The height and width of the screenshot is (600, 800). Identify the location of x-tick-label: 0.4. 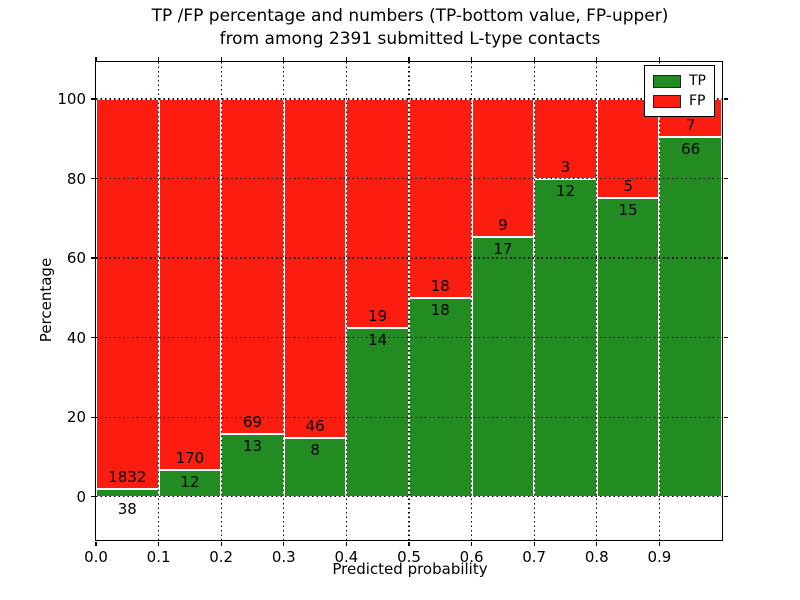
(346, 557).